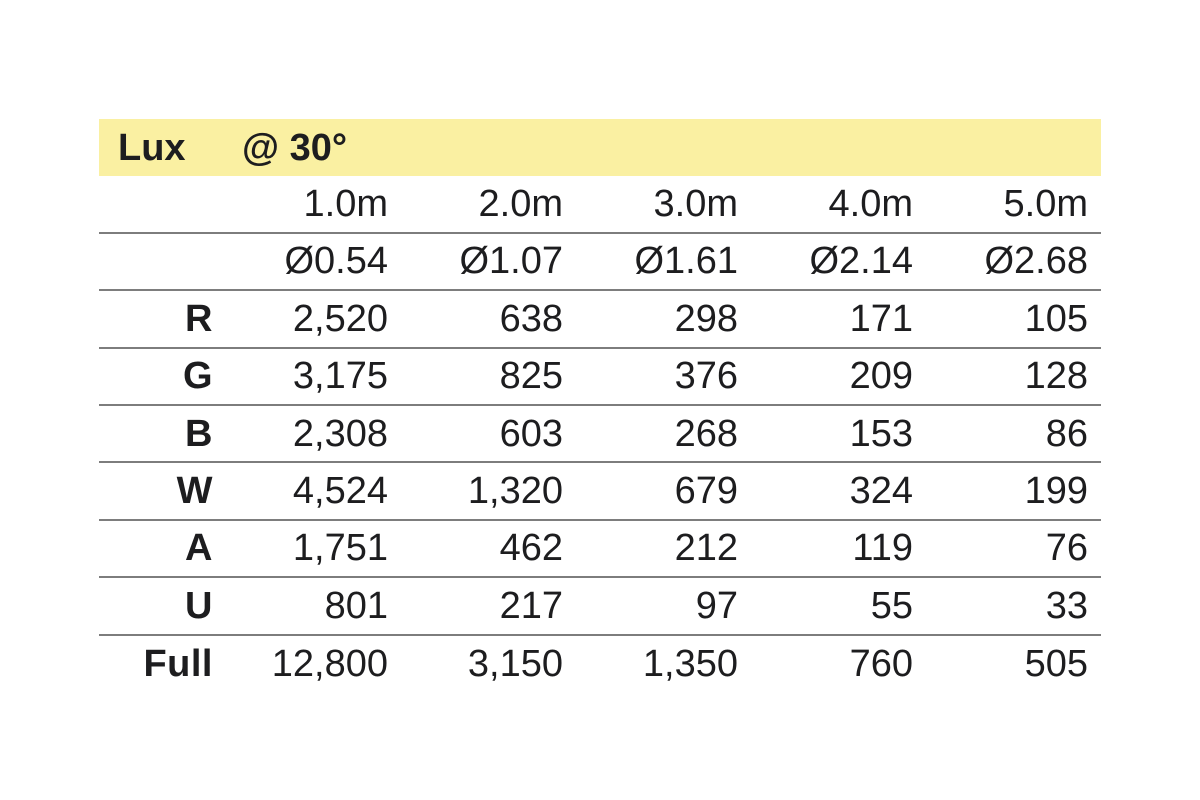 The image size is (1200, 800). What do you see at coordinates (706, 433) in the screenshot?
I see `lux-value: 268` at bounding box center [706, 433].